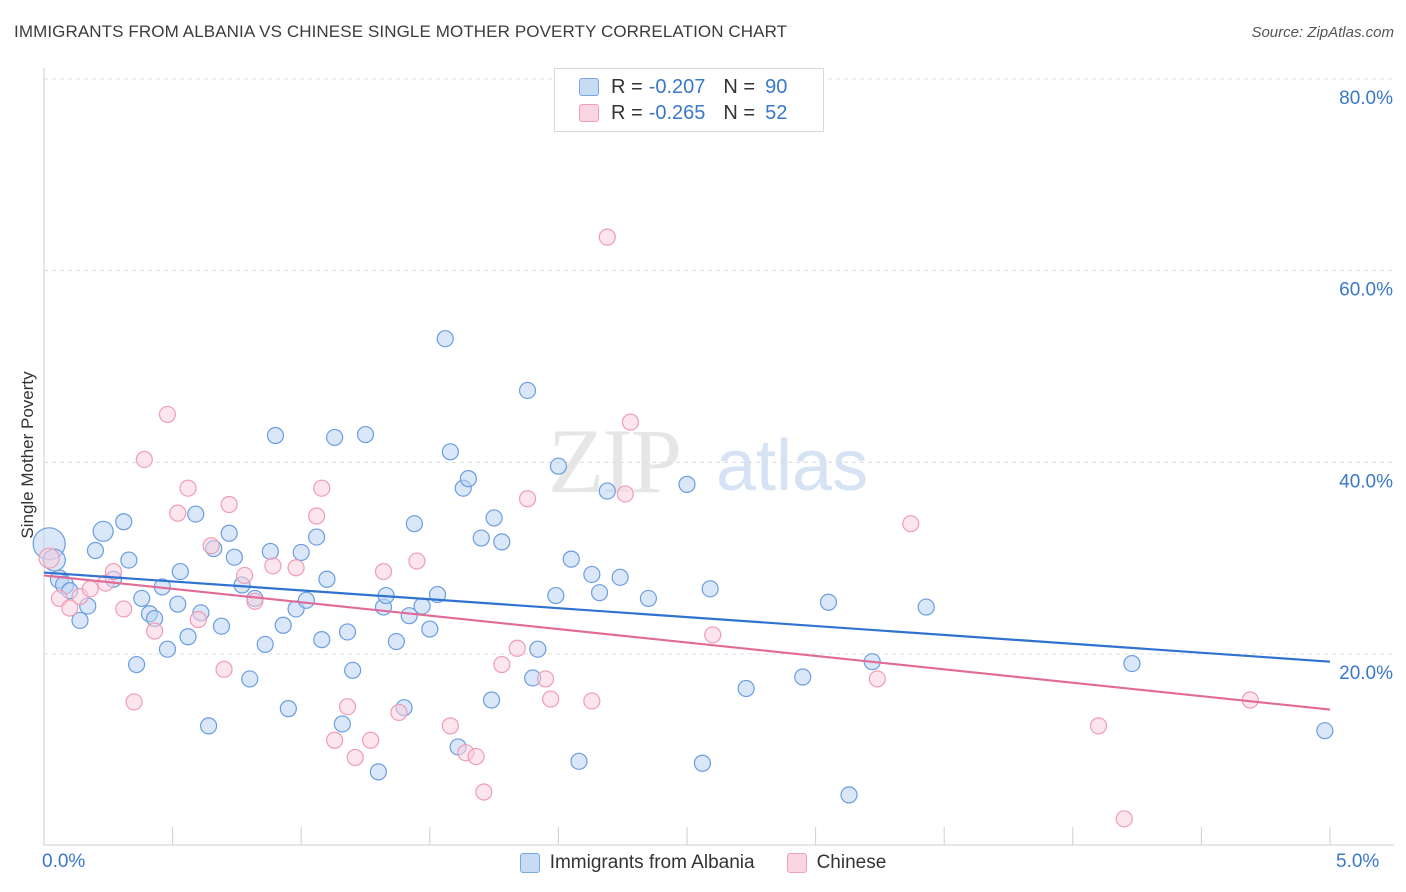  I want to click on watermark-zip: ZIP, so click(614, 461).